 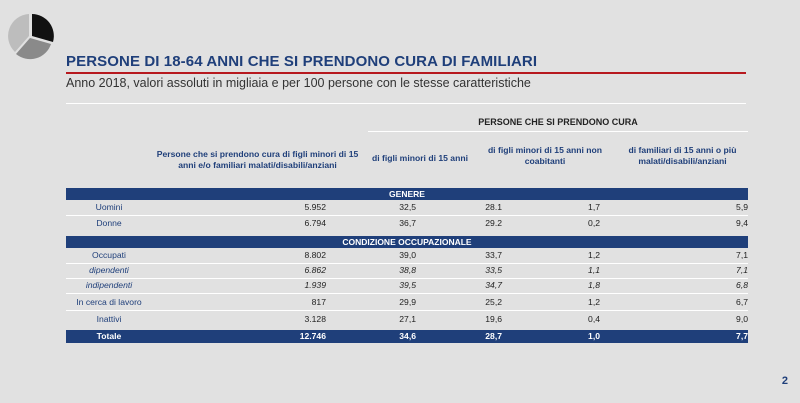 I want to click on table-row: In cerca di lavoro 817 29,9 25,2 1,2 6,7, so click(x=407, y=304).